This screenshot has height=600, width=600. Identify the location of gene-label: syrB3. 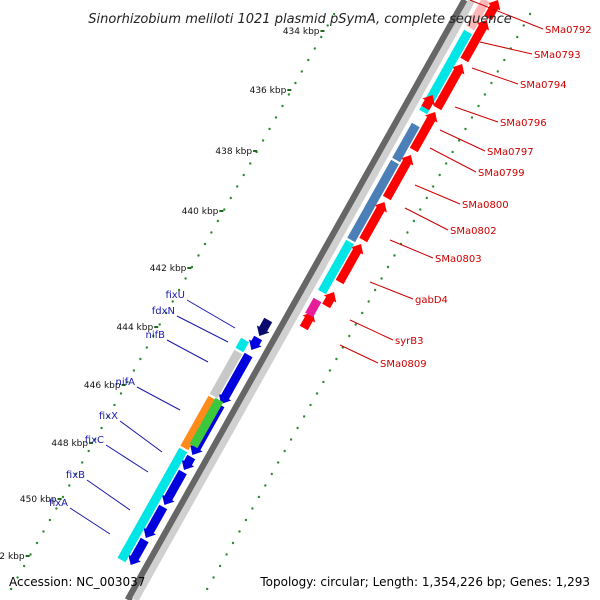
(409, 341).